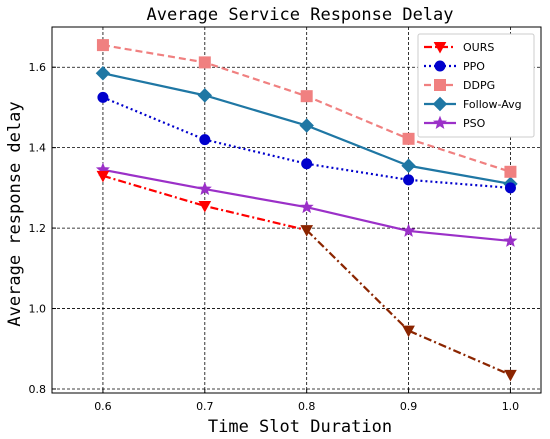  I want to click on y-axis-label: Average response delay, so click(15, 213).